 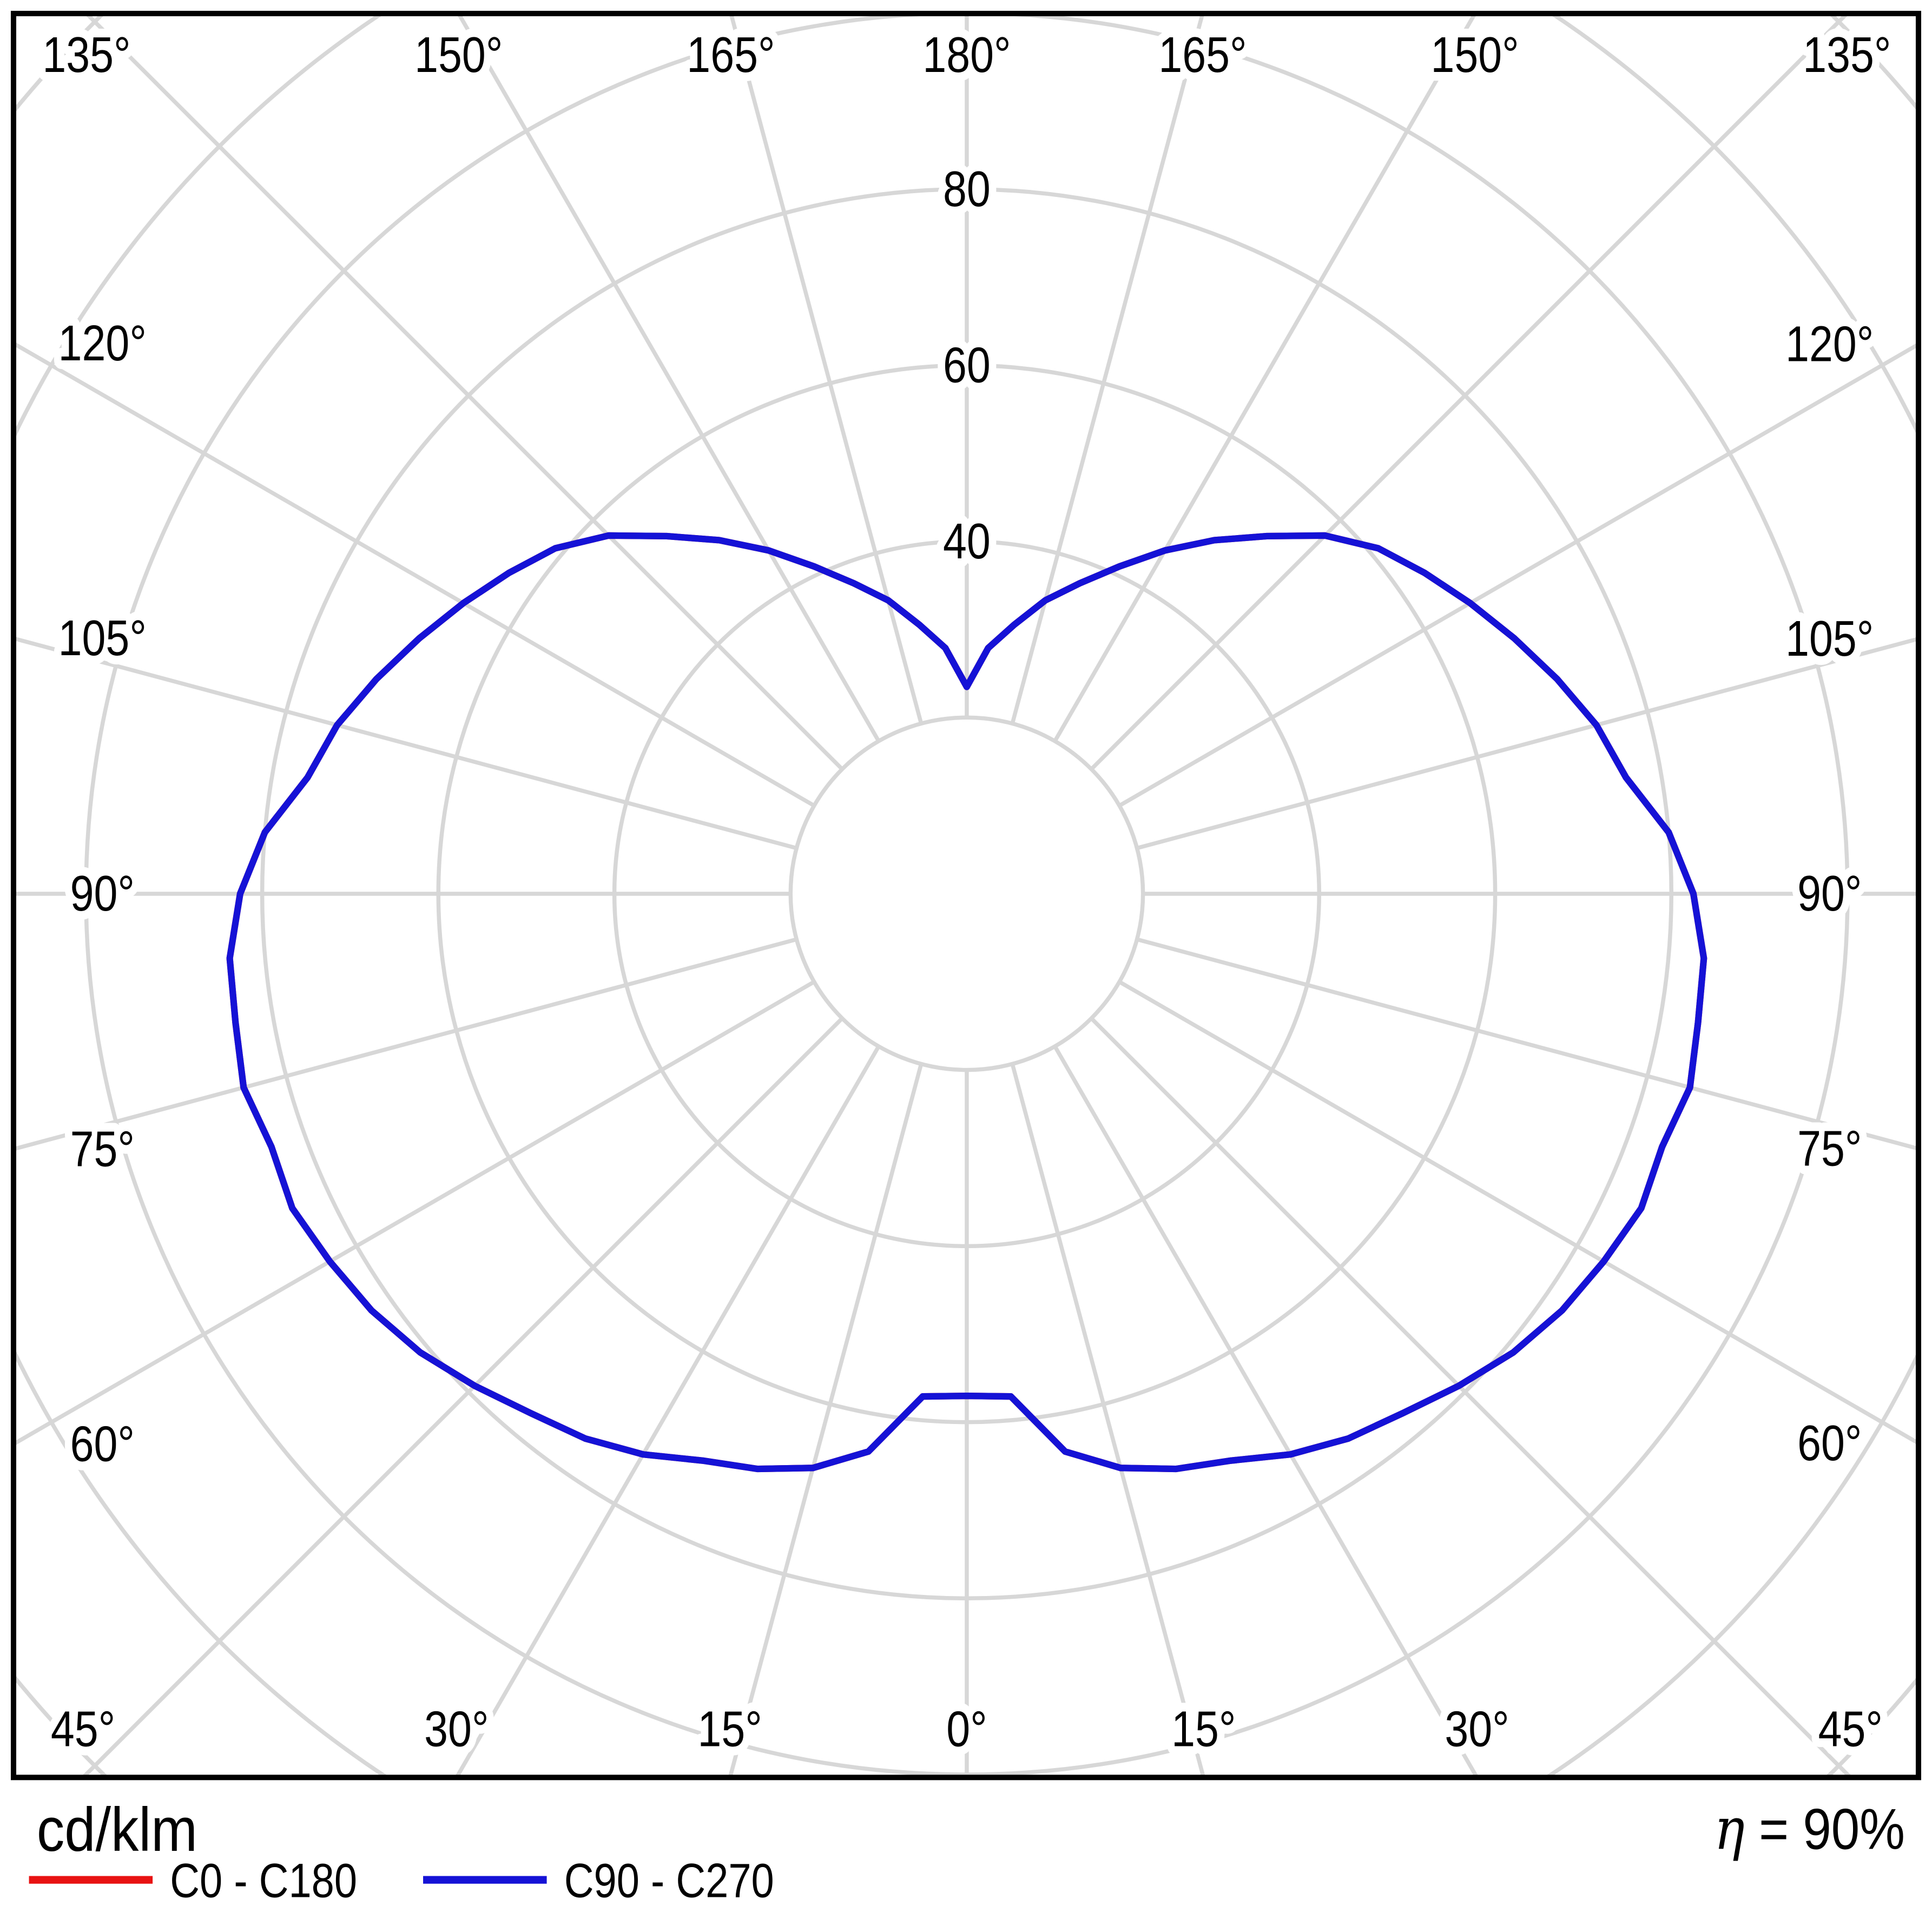 I want to click on angle-label-60-left: 60°, so click(x=102, y=1444).